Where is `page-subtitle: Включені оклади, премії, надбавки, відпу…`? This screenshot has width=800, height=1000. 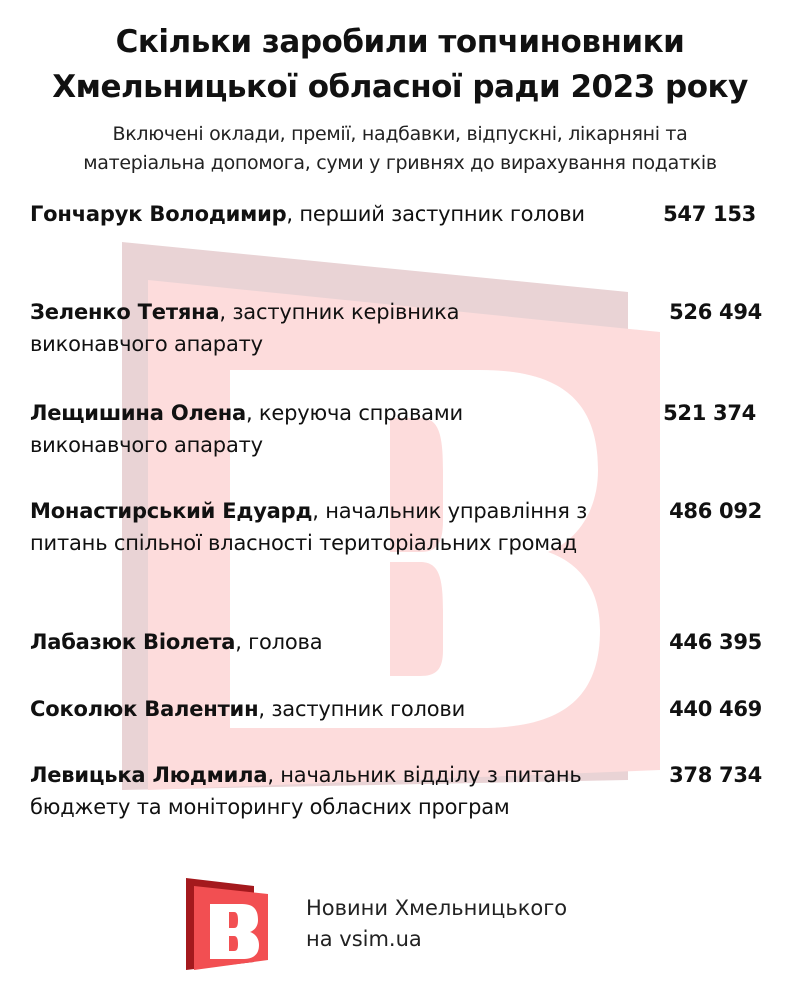
page-subtitle: Включені оклади, премії, надбавки, відпу… is located at coordinates (400, 149).